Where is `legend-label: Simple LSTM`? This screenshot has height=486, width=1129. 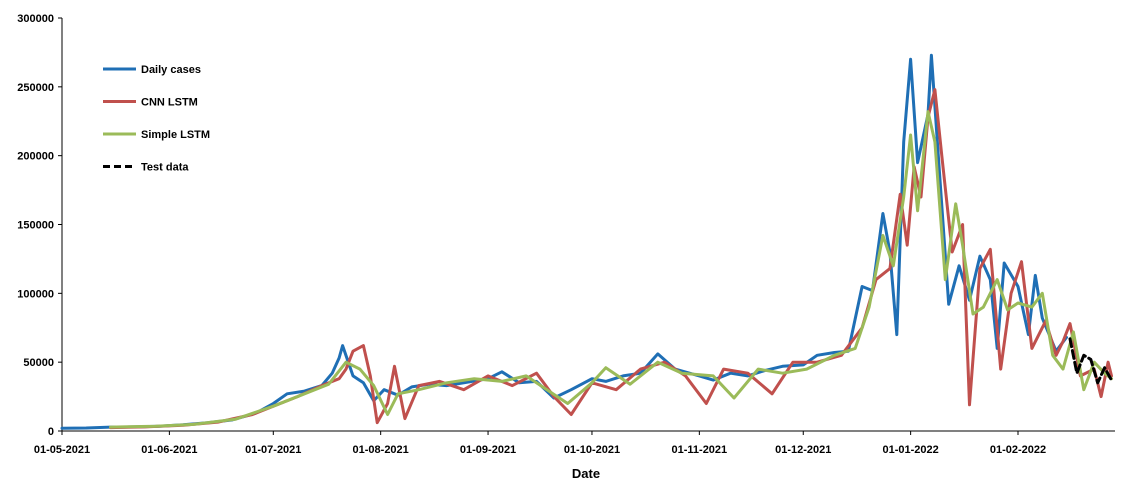
legend-label: Simple LSTM is located at coordinates (175, 135).